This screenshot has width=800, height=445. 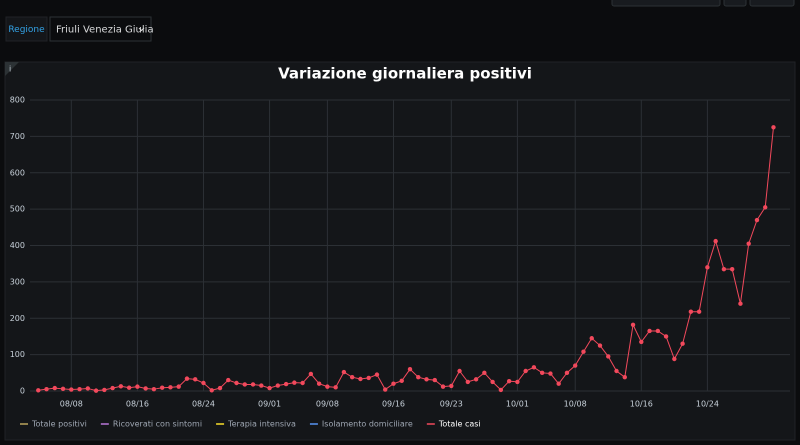 What do you see at coordinates (707, 404) in the screenshot?
I see `x-tick-label: 10/24` at bounding box center [707, 404].